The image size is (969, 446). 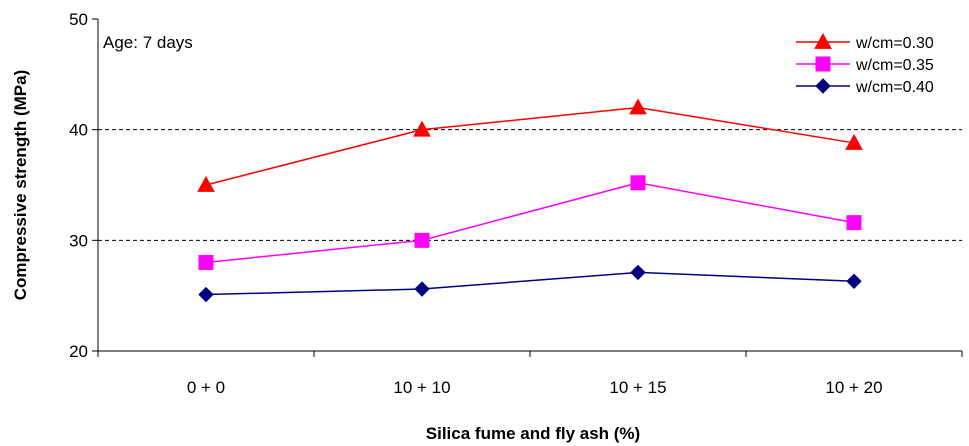 I want to click on legend-entry: w/cm=0.35, so click(x=865, y=65).